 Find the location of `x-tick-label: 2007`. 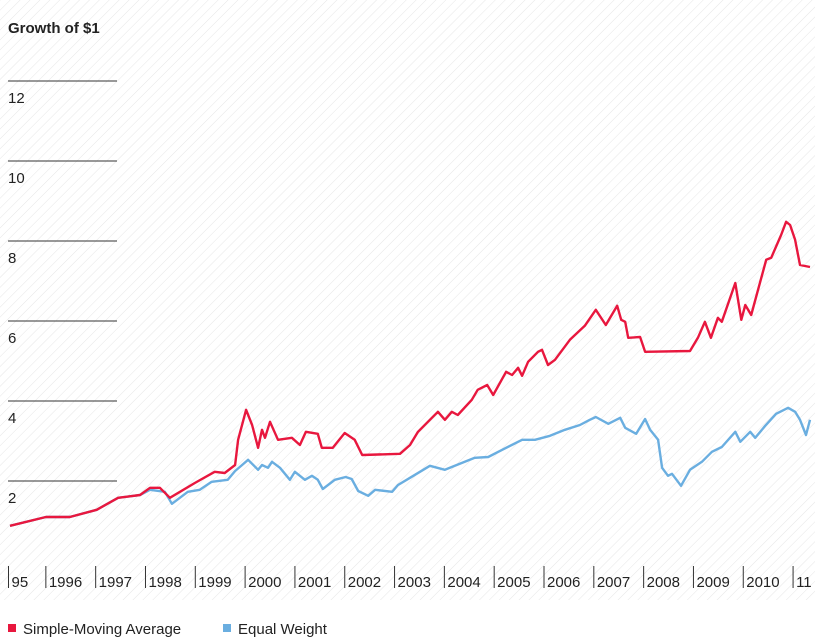

x-tick-label: 2007 is located at coordinates (613, 582).